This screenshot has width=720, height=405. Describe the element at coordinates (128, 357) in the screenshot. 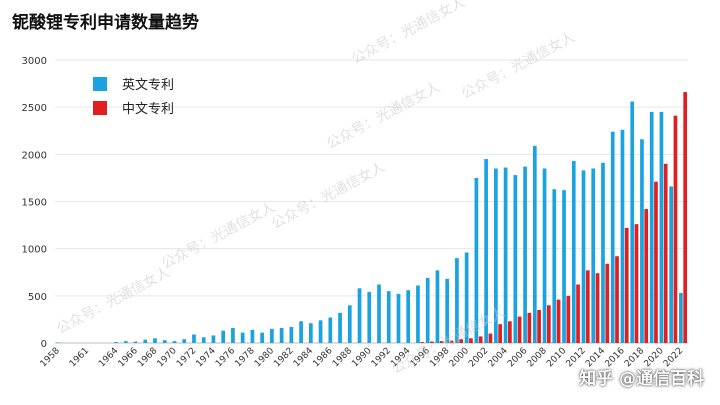

I see `x-tick-label: 1966` at that location.